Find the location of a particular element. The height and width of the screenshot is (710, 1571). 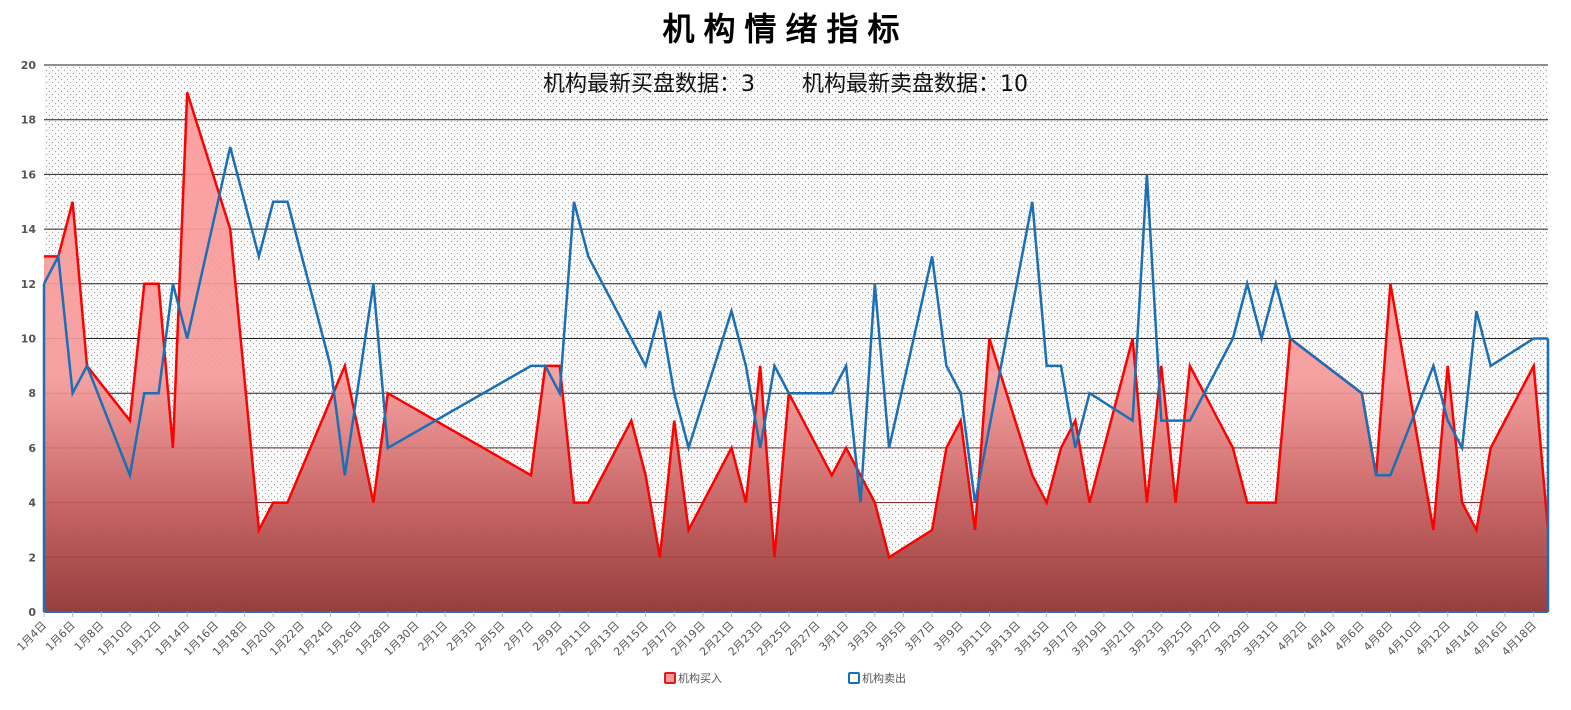

y-tick-label: 0 is located at coordinates (32, 612).